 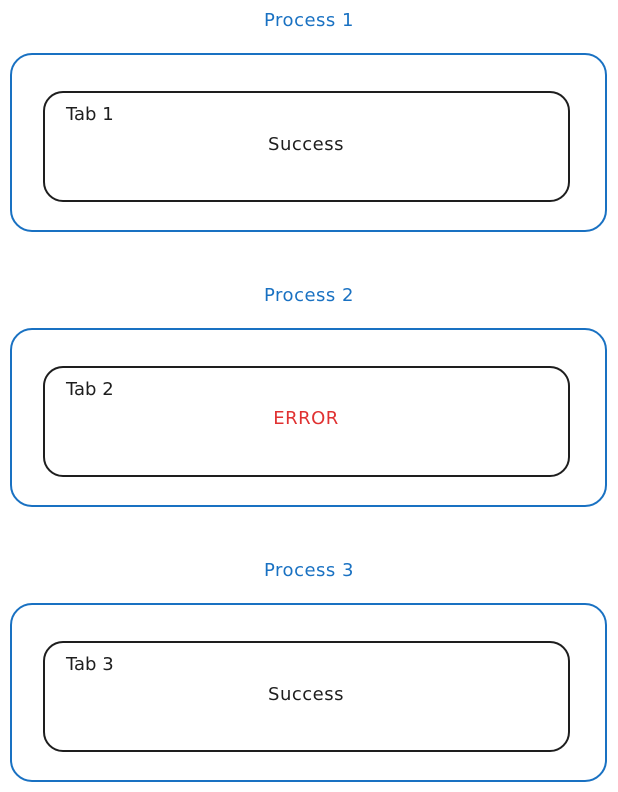 What do you see at coordinates (90, 665) in the screenshot?
I see `tab-label-3: Tab 3` at bounding box center [90, 665].